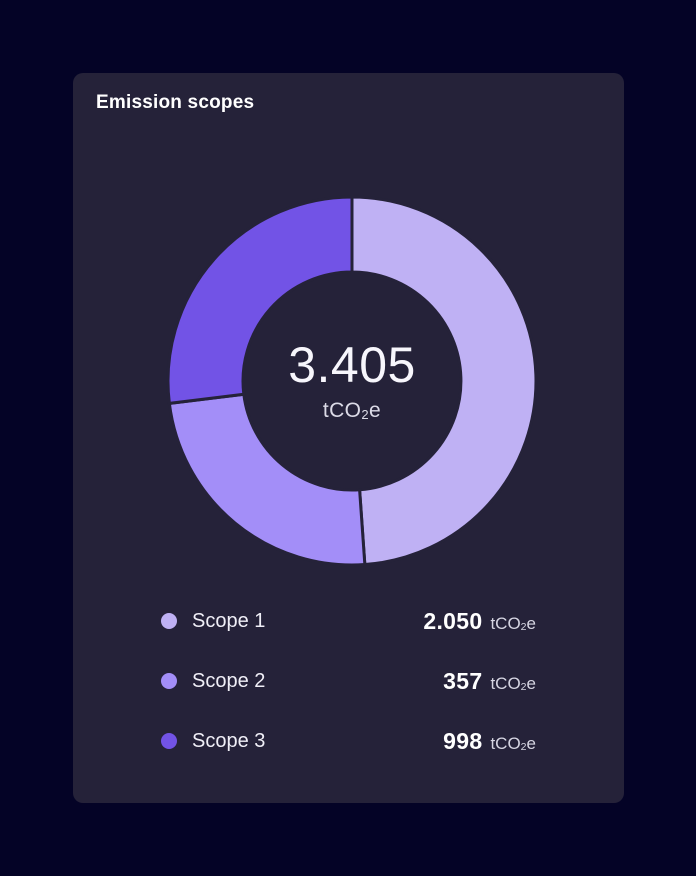 Image resolution: width=696 pixels, height=876 pixels. Describe the element at coordinates (175, 102) in the screenshot. I see `card-title: Emission scopes` at that location.